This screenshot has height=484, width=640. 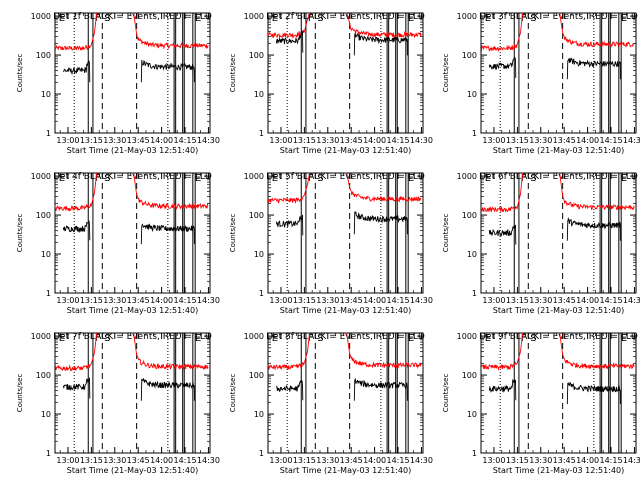 I want to click on panel-title: Det 8f BLACK = Events, RED = LLD, so click(x=345, y=337).